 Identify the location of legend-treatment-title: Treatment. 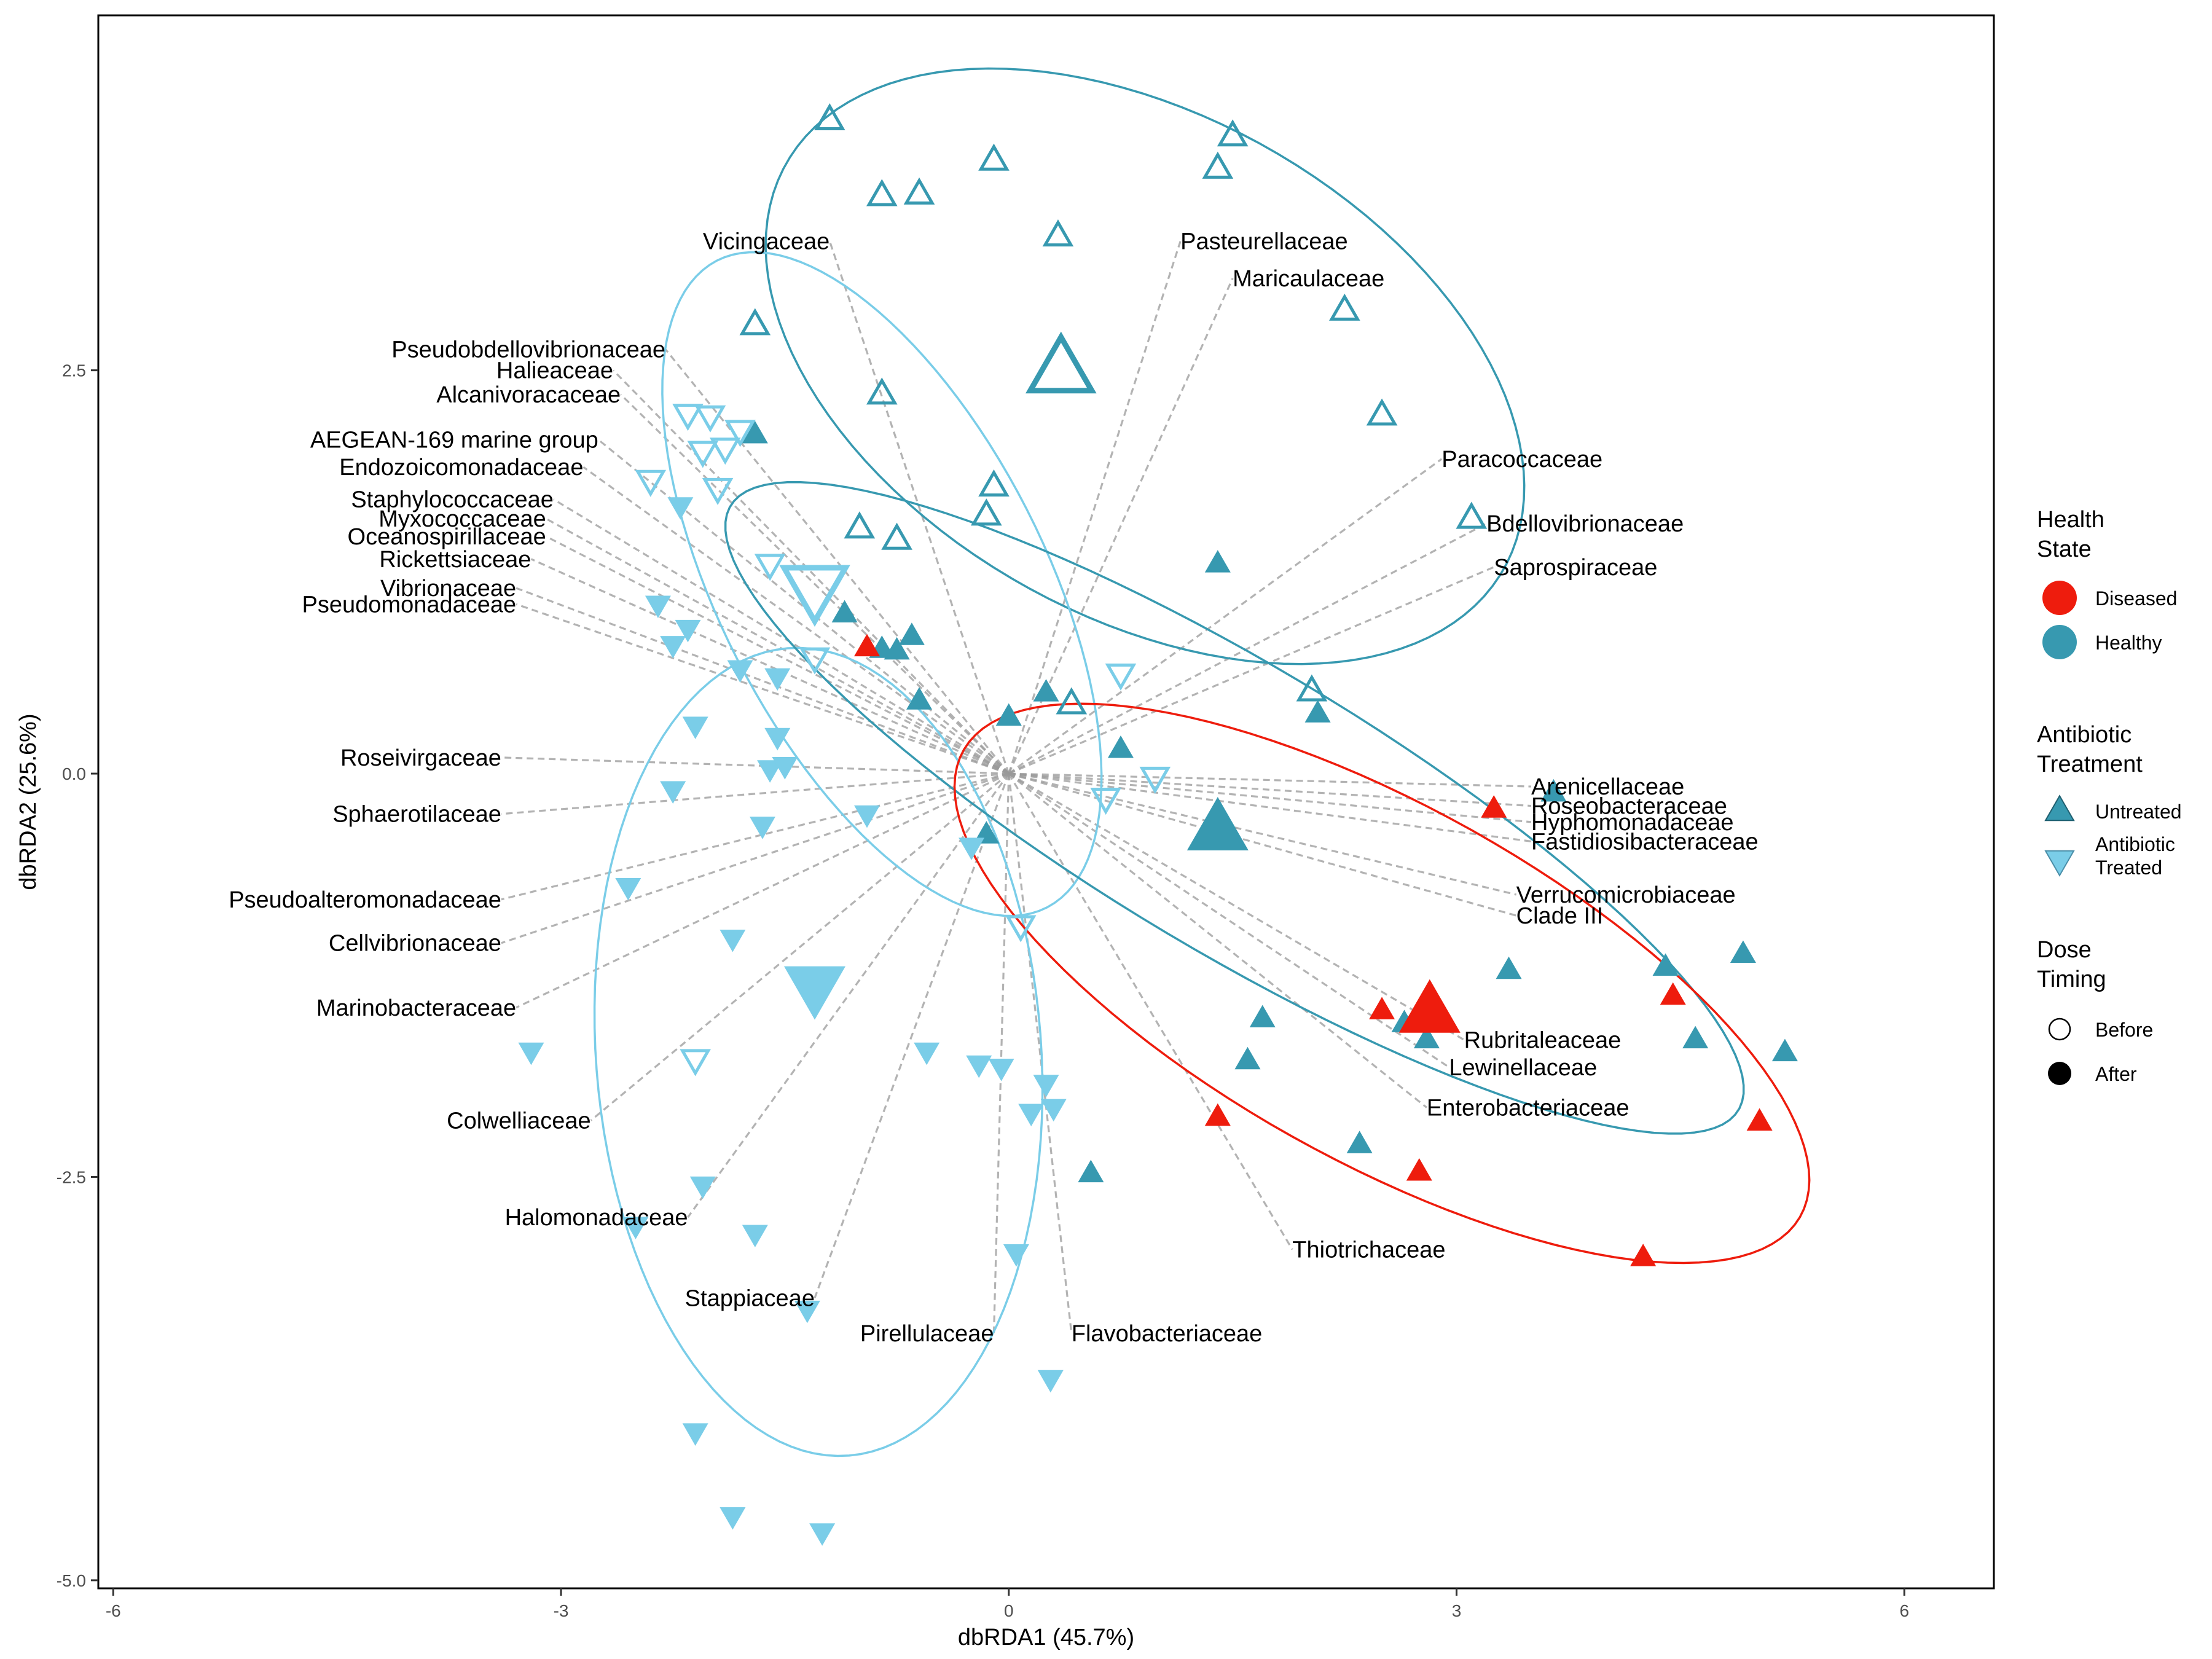
(2090, 764).